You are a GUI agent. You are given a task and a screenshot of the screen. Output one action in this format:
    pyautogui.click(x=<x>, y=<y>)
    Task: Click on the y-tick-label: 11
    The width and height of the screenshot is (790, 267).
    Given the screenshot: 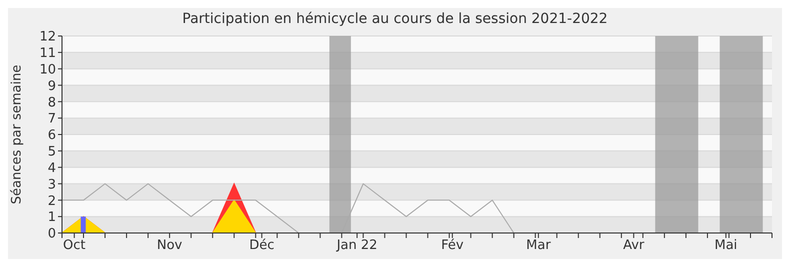 What is the action you would take?
    pyautogui.click(x=47, y=54)
    